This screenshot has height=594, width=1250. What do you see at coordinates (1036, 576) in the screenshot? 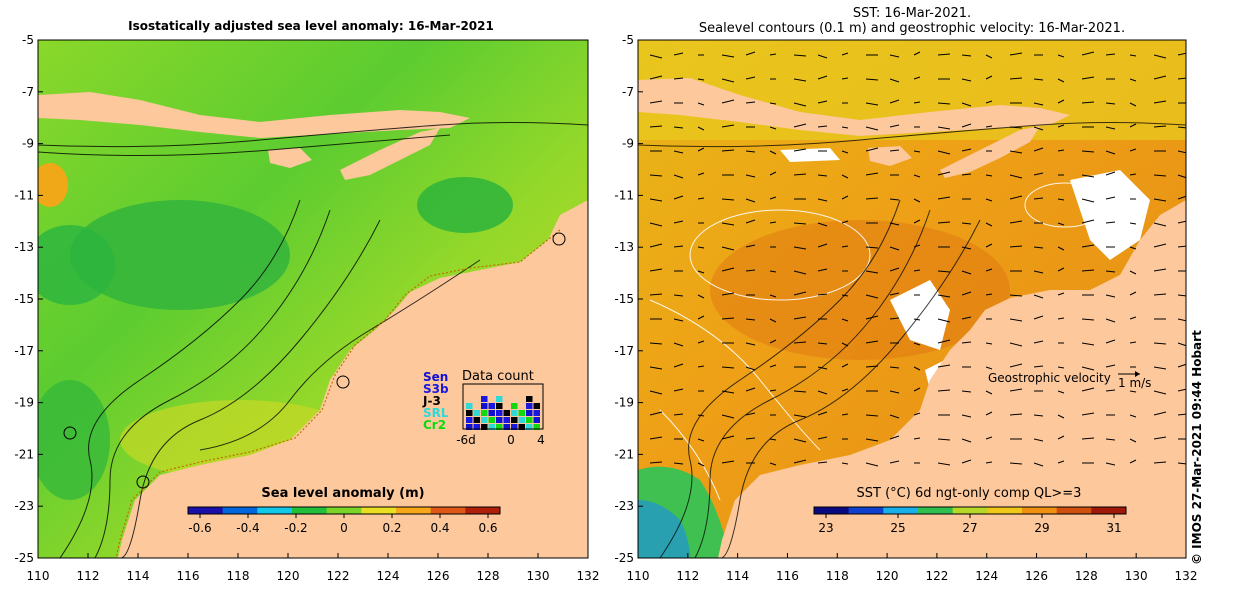
I see `lon-tick-label: 126` at bounding box center [1036, 576].